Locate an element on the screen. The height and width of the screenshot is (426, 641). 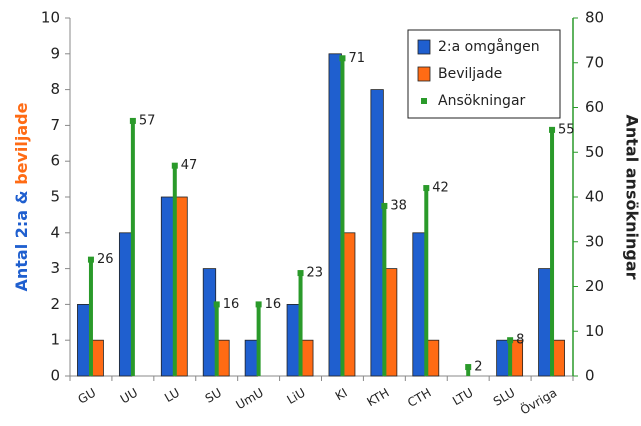
y2-tick-label: 50 is located at coordinates (594, 152).